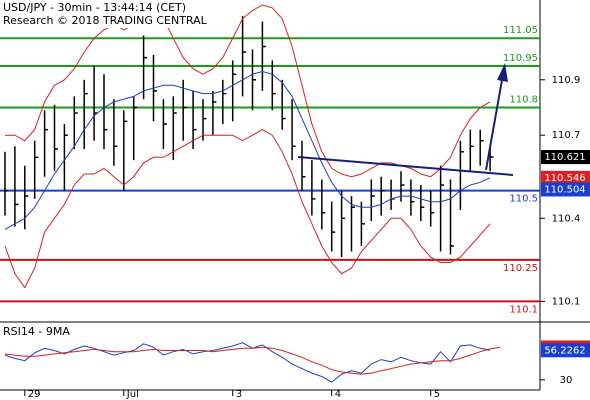  I want to click on header-bg, so click(100, 14).